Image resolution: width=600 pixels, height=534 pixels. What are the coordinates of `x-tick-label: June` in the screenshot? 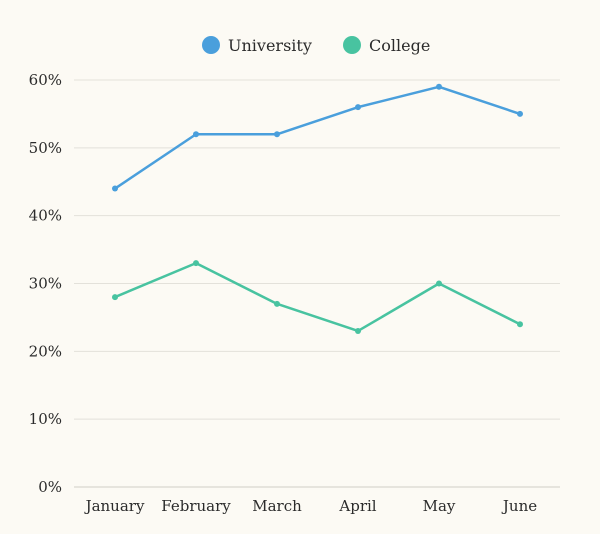 It's located at (519, 506).